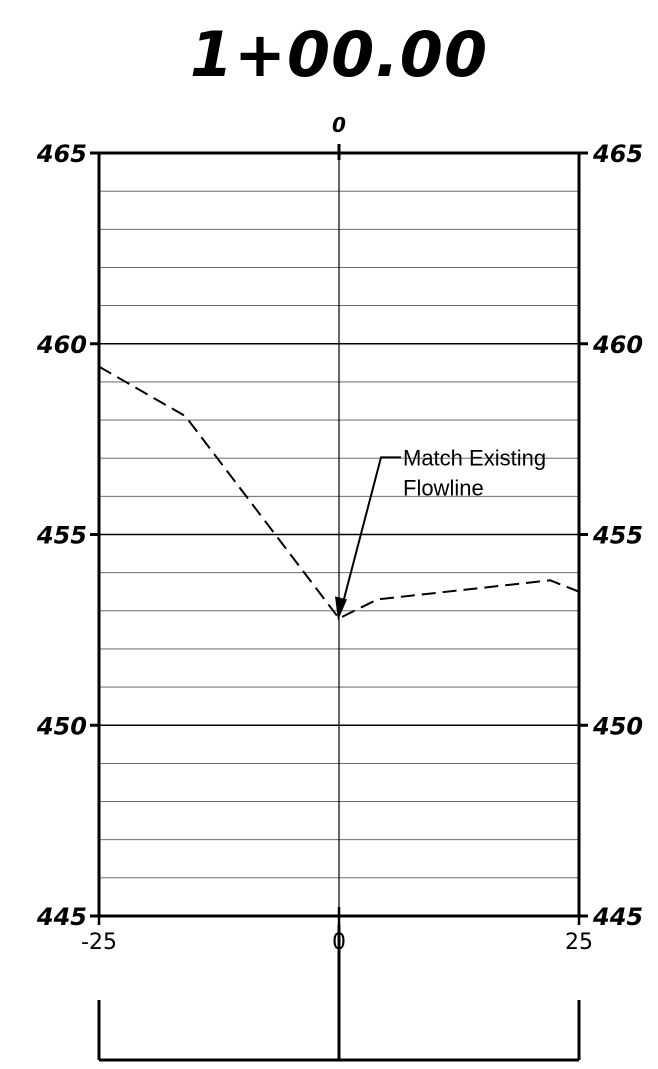 This screenshot has height=1069, width=658. Describe the element at coordinates (61, 917) in the screenshot. I see `y-tick-label-left: 445` at that location.